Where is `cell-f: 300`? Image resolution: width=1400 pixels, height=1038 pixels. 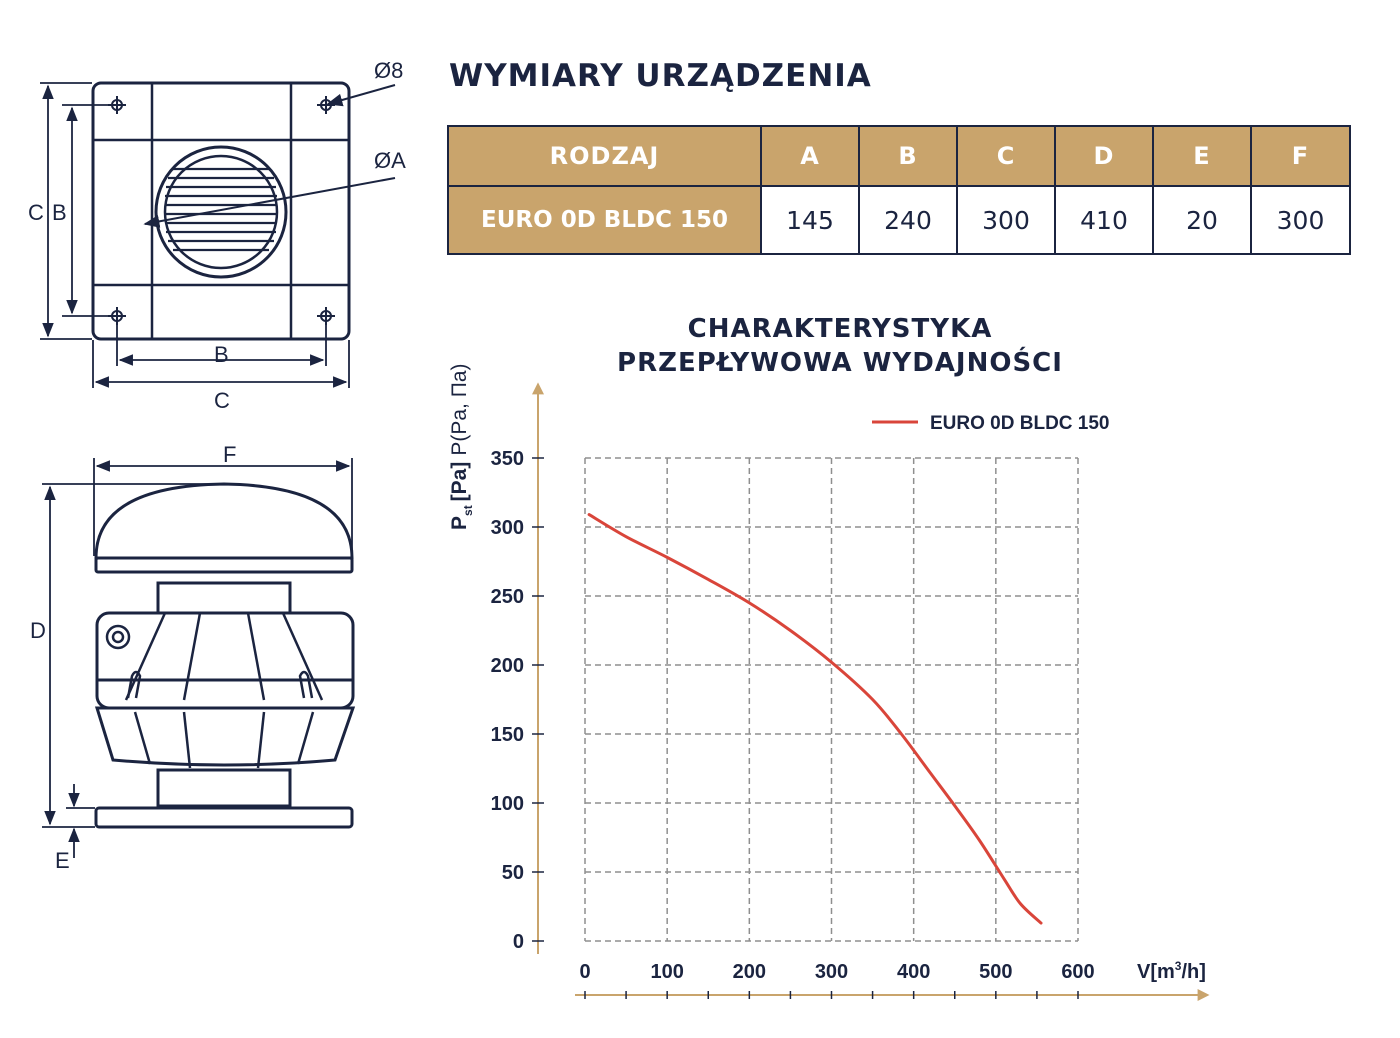 cell-f: 300 is located at coordinates (1300, 220).